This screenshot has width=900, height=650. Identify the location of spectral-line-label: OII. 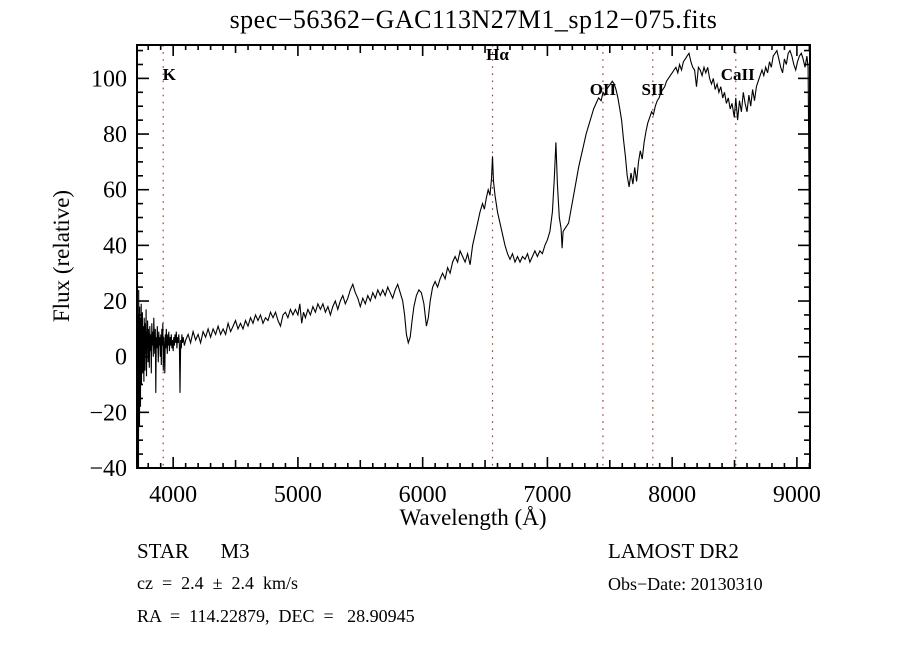
(603, 89).